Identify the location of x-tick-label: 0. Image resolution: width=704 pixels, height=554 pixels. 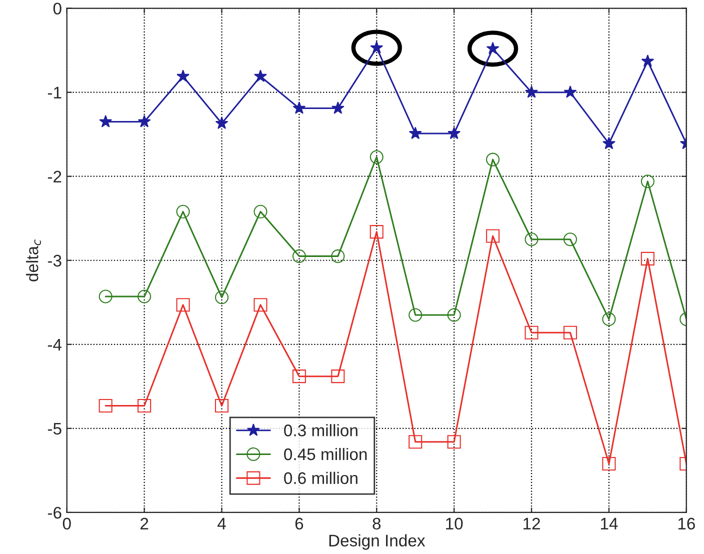
(66, 524).